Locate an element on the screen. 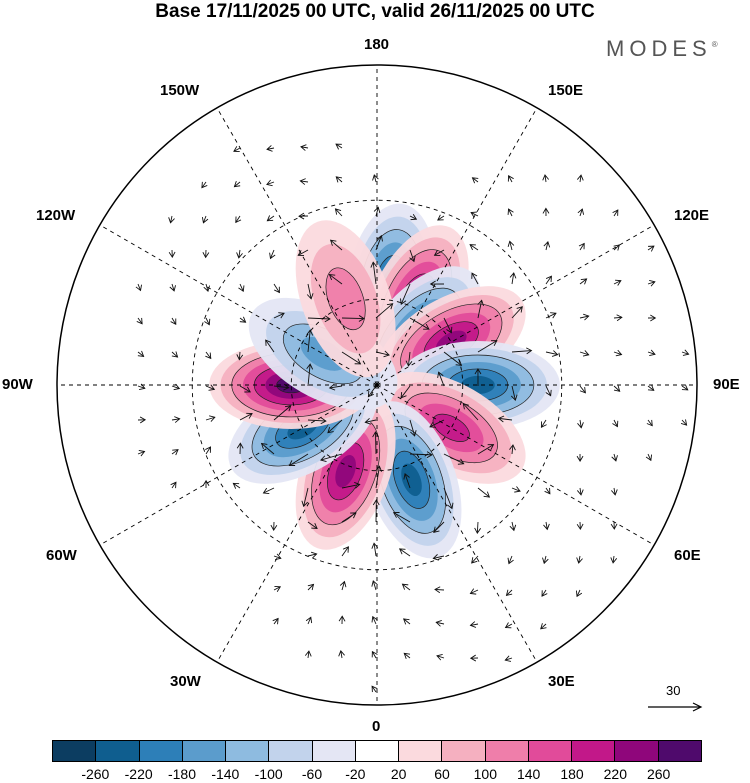 Image resolution: width=750 pixels, height=783 pixels. lon-label-180: 180 is located at coordinates (377, 44).